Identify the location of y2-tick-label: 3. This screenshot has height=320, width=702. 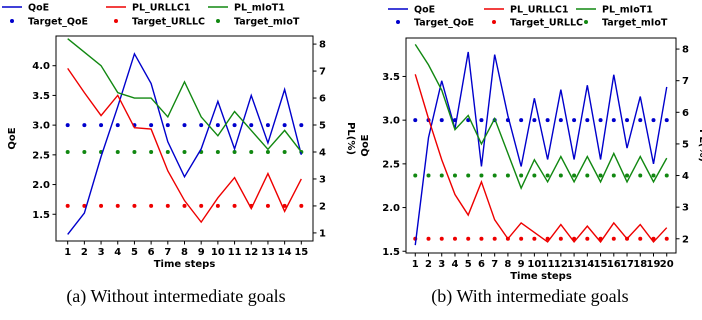
(685, 208).